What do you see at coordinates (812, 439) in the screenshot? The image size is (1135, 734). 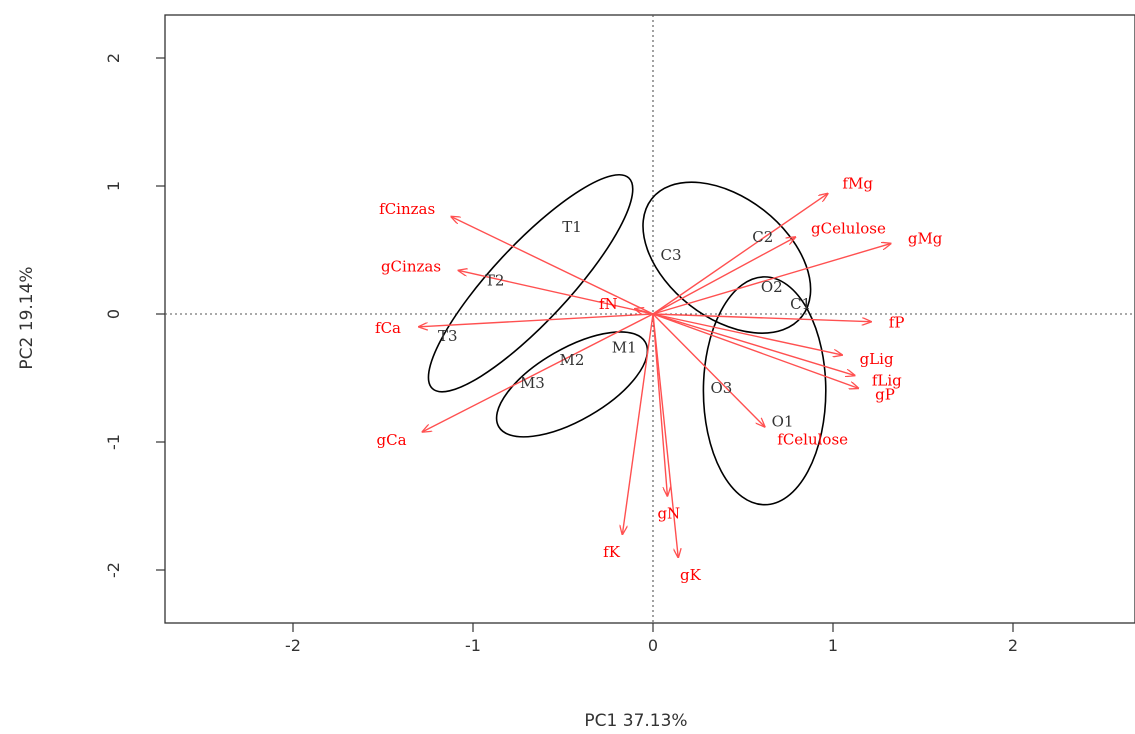 I see `loading-label-fcelulose: fCelulose` at bounding box center [812, 439].